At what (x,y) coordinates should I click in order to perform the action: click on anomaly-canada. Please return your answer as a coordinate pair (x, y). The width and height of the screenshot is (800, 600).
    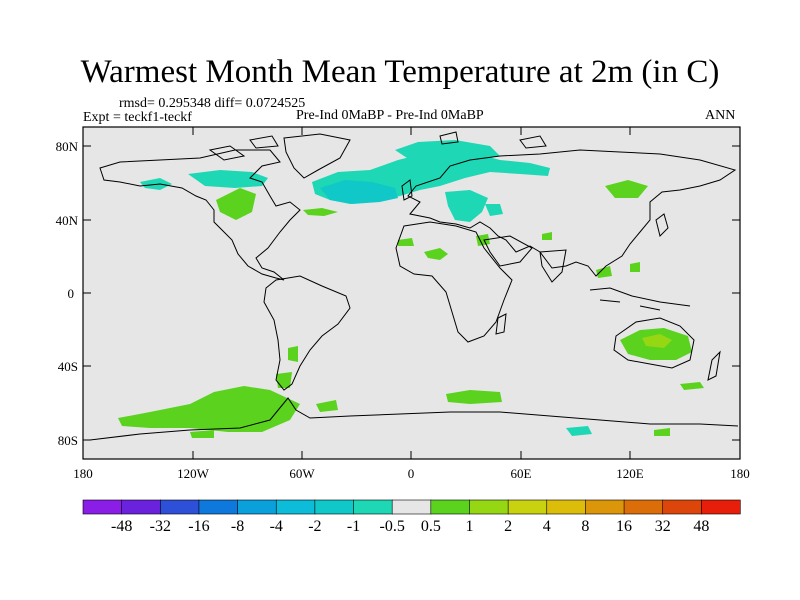
    Looking at the image, I should click on (236, 204).